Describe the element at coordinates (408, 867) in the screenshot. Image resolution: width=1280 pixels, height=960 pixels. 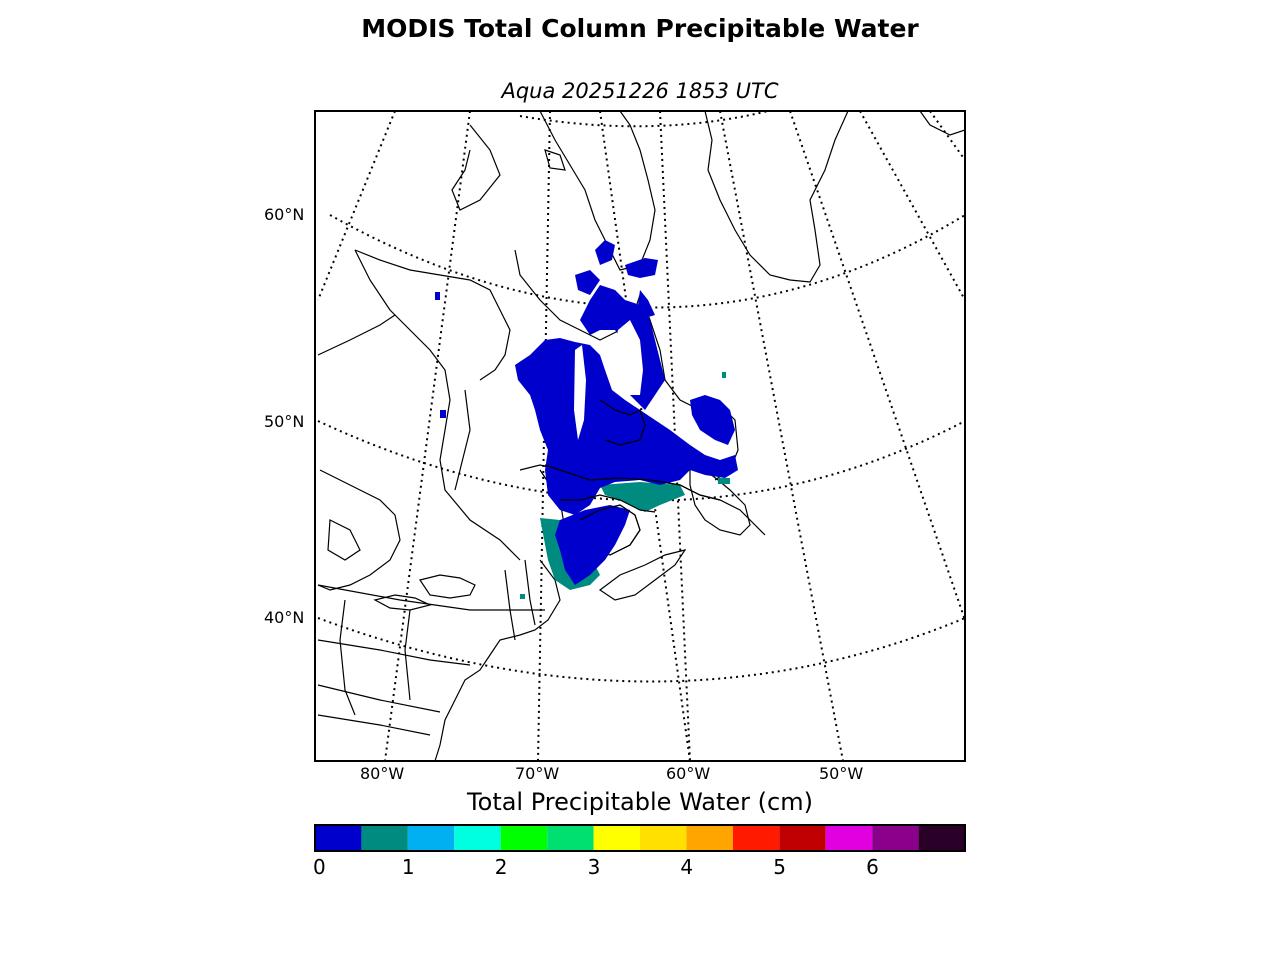
I see `colorbar-tick-label: 1` at that location.